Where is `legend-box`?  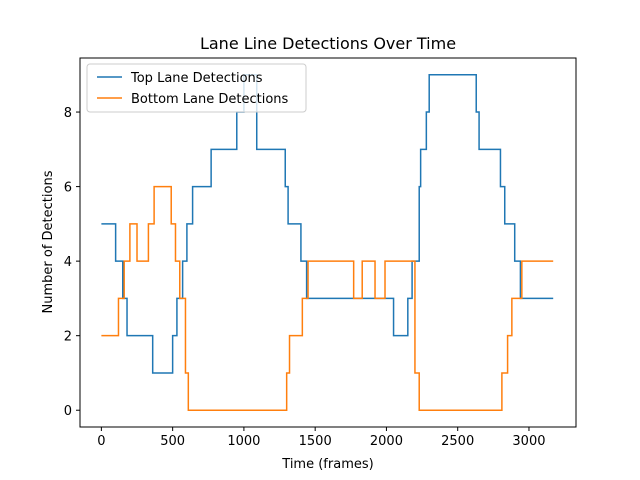
legend-box is located at coordinates (196, 88).